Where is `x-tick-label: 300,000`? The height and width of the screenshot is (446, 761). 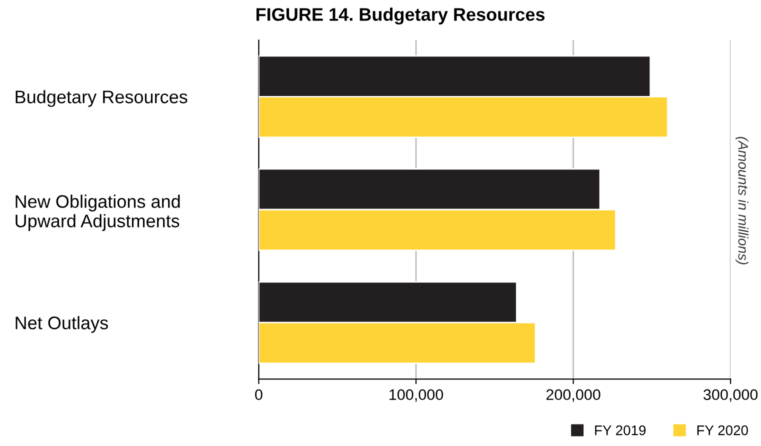
x-tick-label: 300,000 is located at coordinates (731, 395).